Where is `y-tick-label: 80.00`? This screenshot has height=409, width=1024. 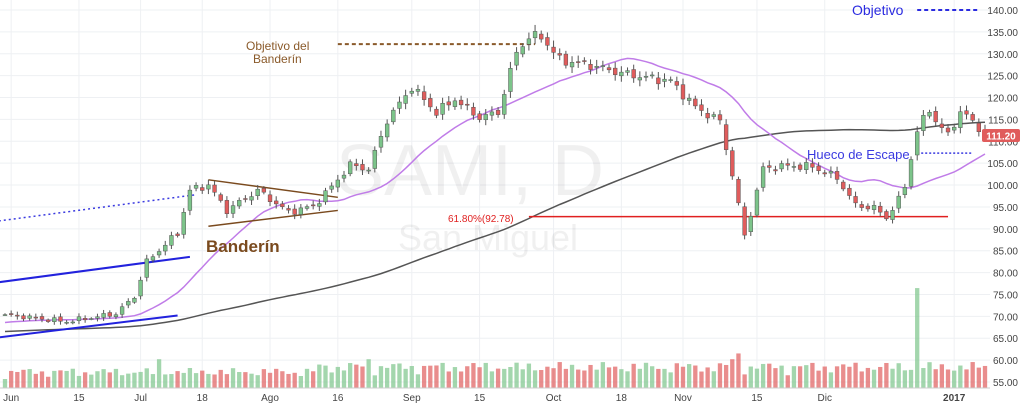
y-tick-label: 80.00 is located at coordinates (1005, 274).